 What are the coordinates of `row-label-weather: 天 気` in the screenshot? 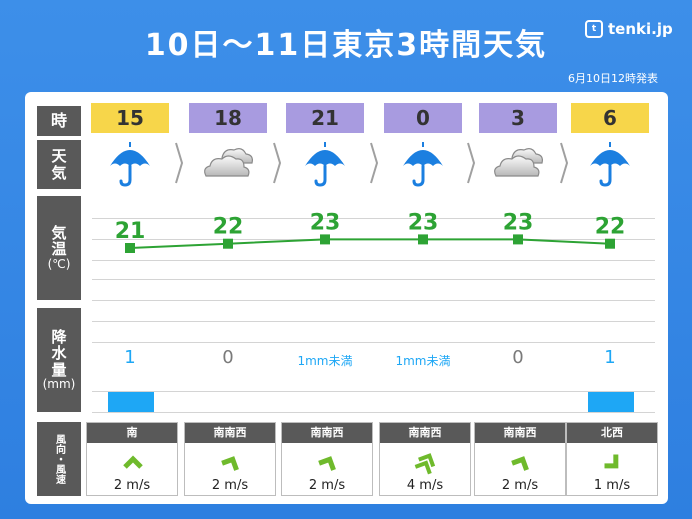 It's located at (59, 164).